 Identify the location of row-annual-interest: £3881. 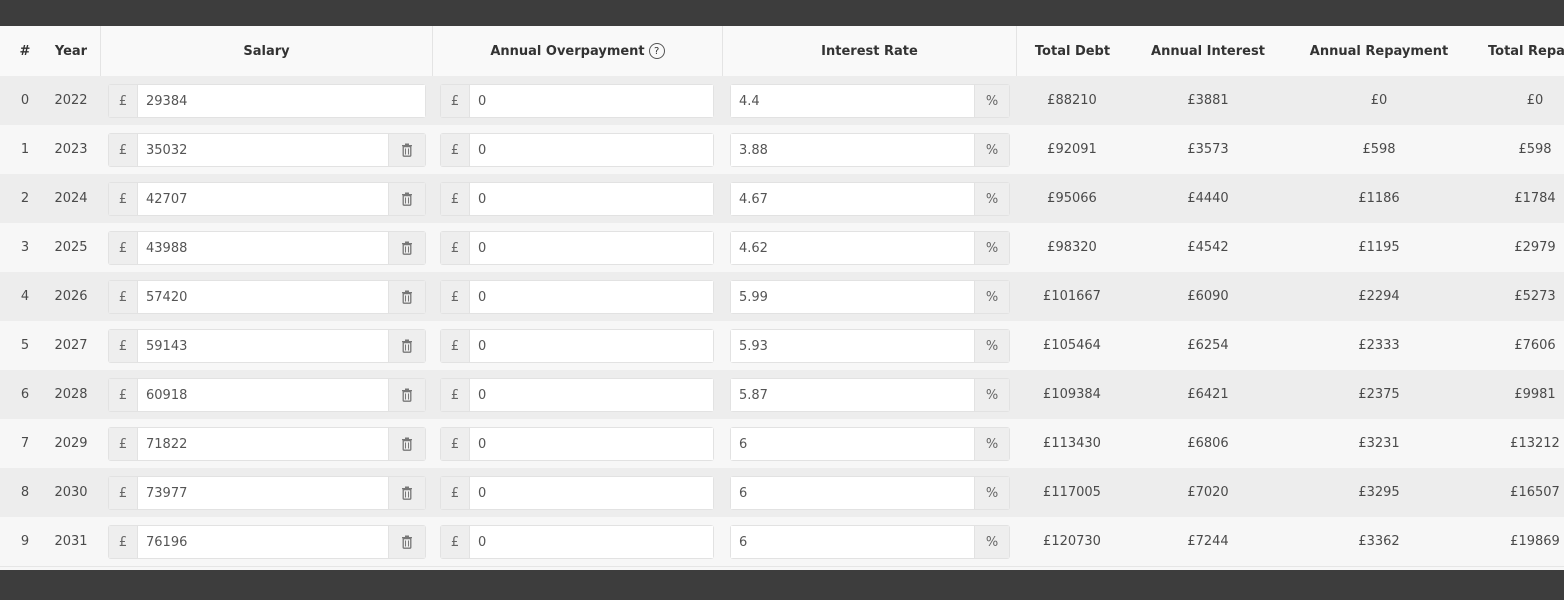
(1208, 100).